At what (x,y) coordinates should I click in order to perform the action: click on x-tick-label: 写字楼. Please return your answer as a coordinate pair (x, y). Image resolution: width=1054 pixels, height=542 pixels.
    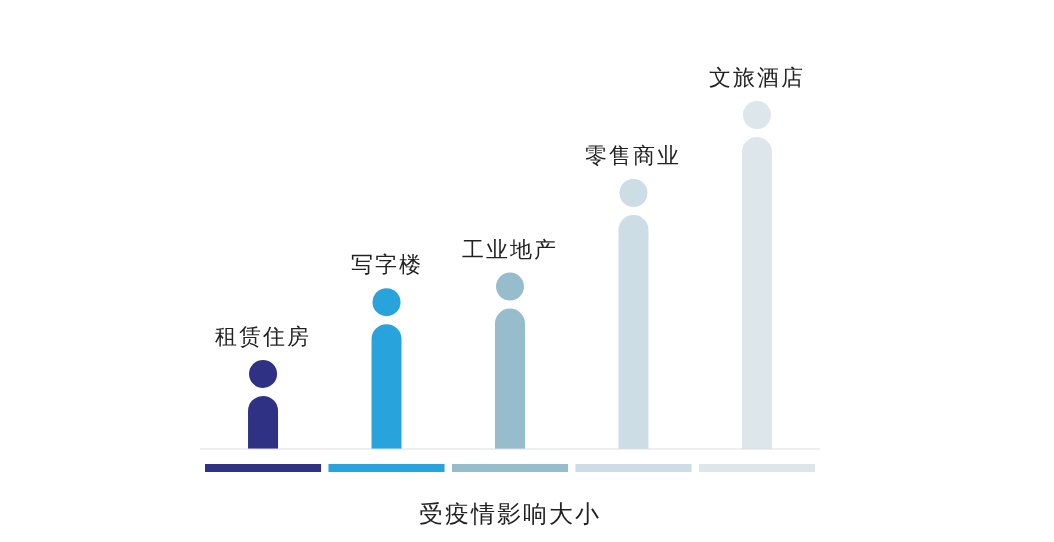
    Looking at the image, I should click on (386, 265).